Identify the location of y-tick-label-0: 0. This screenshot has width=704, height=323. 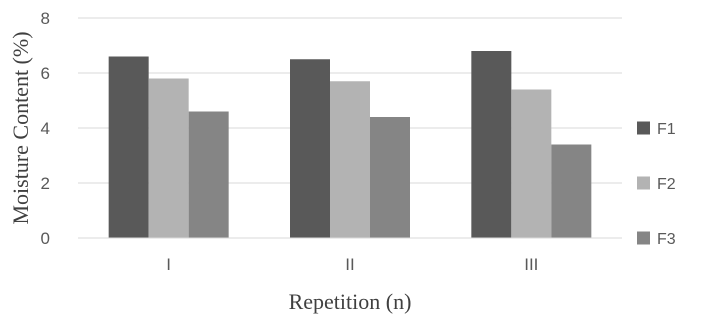
(45, 238).